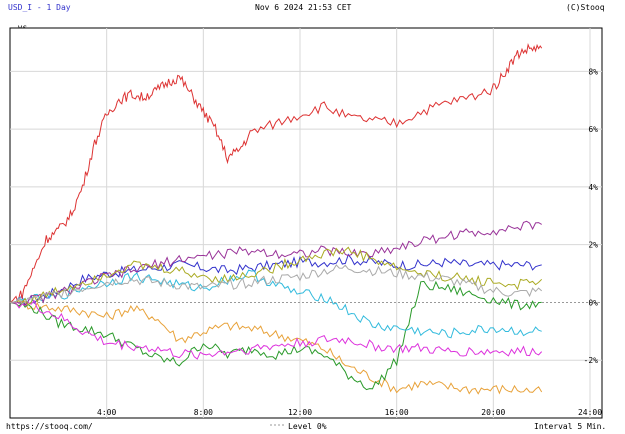 The image size is (625, 434). I want to click on y-tick-label: 2%, so click(593, 245).